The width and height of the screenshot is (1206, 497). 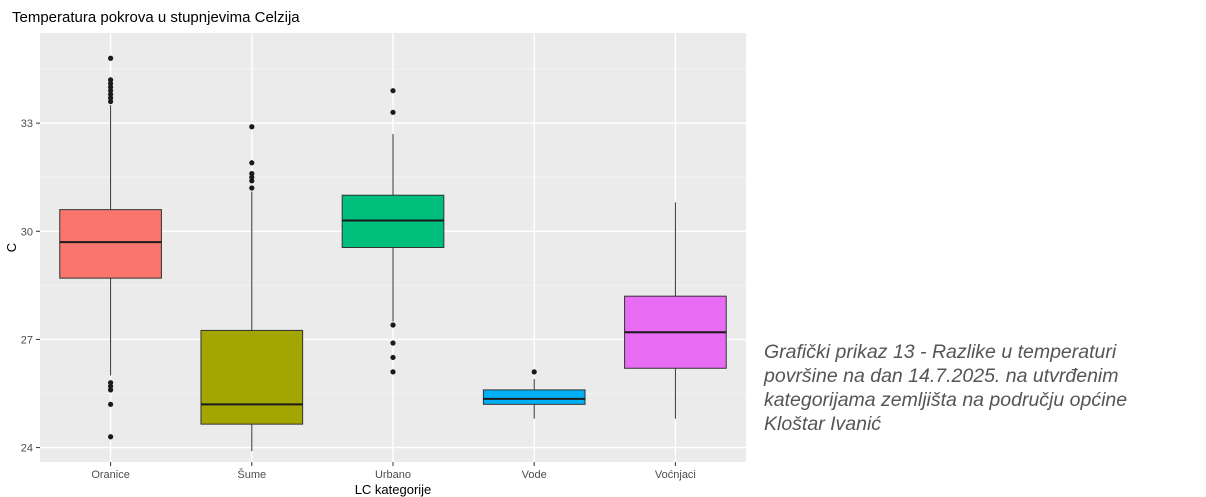 I want to click on y-tick-label: 27, so click(x=27, y=340).